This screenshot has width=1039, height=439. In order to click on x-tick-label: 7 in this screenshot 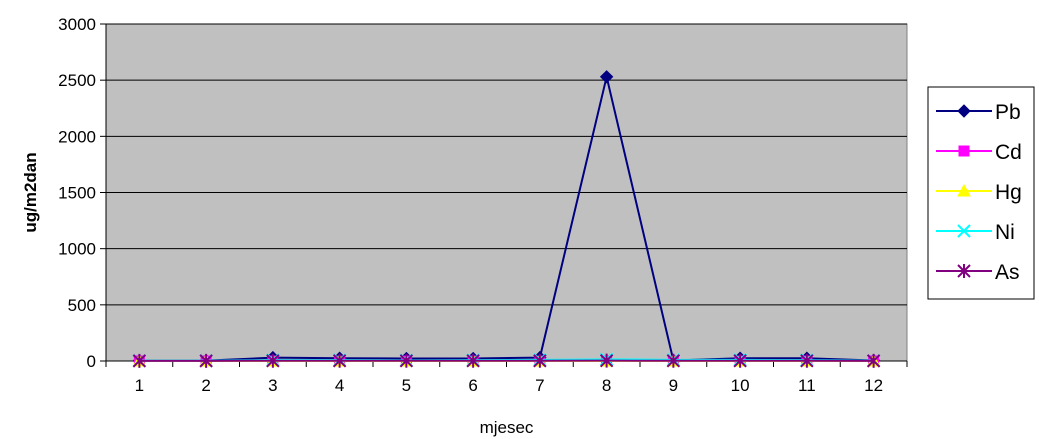, I will do `click(539, 385)`.